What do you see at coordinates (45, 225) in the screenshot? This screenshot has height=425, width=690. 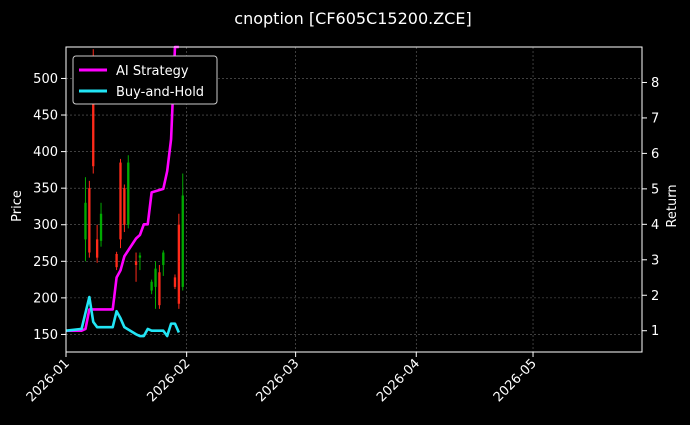 I see `y-tick-label: 300` at bounding box center [45, 225].